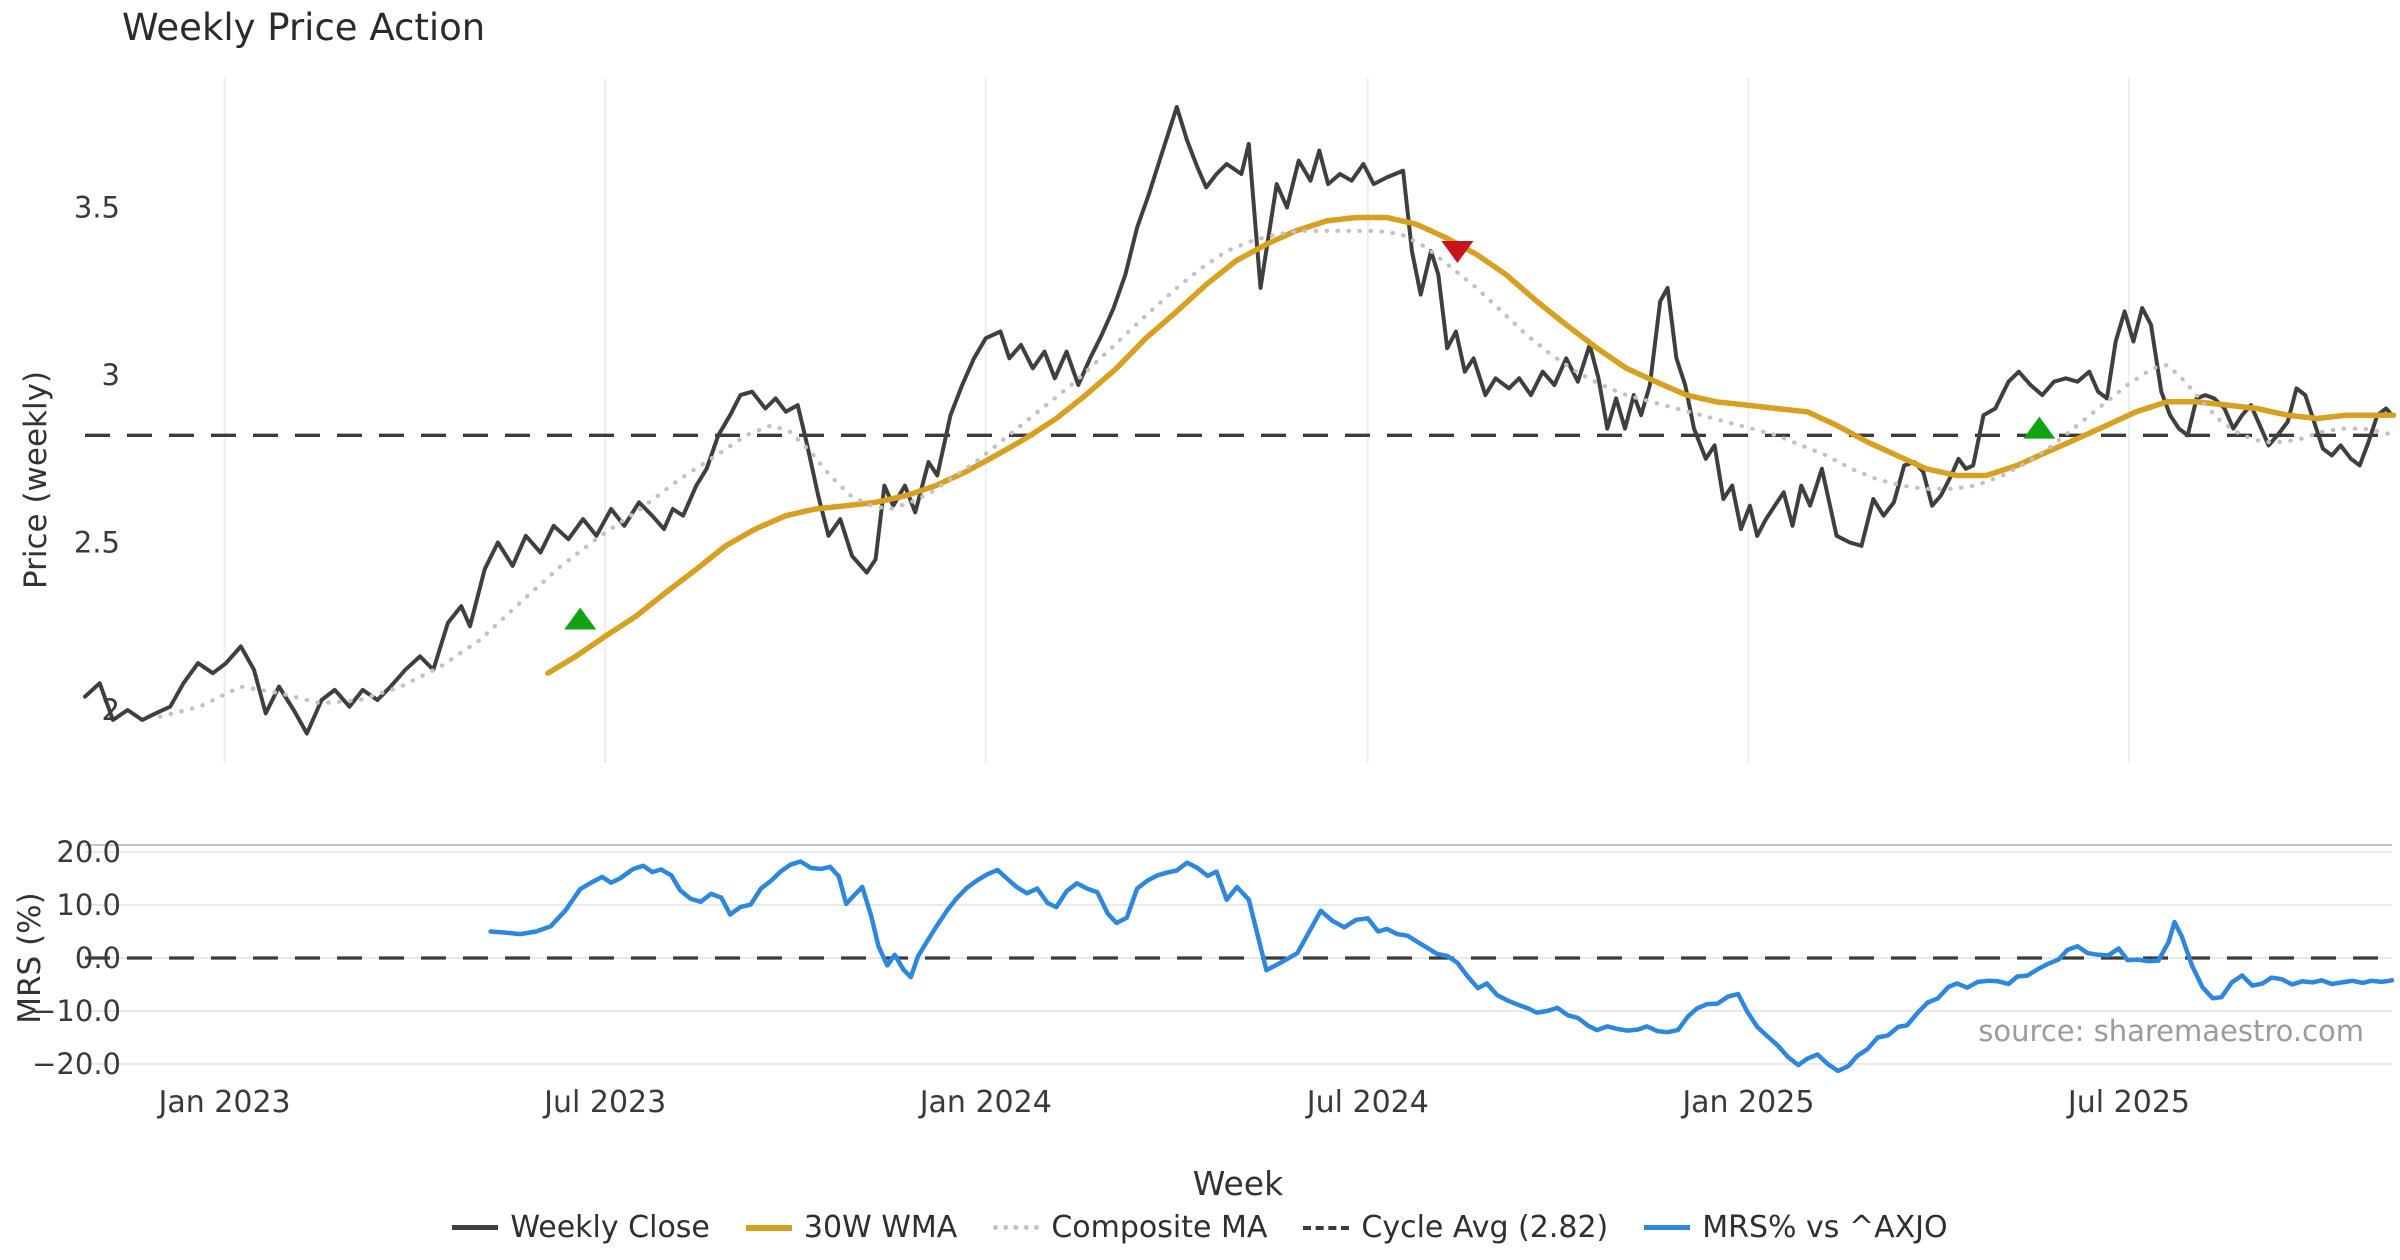 The width and height of the screenshot is (2400, 1260). What do you see at coordinates (76, 1011) in the screenshot?
I see `mrs-y-tick-label: −10.0` at bounding box center [76, 1011].